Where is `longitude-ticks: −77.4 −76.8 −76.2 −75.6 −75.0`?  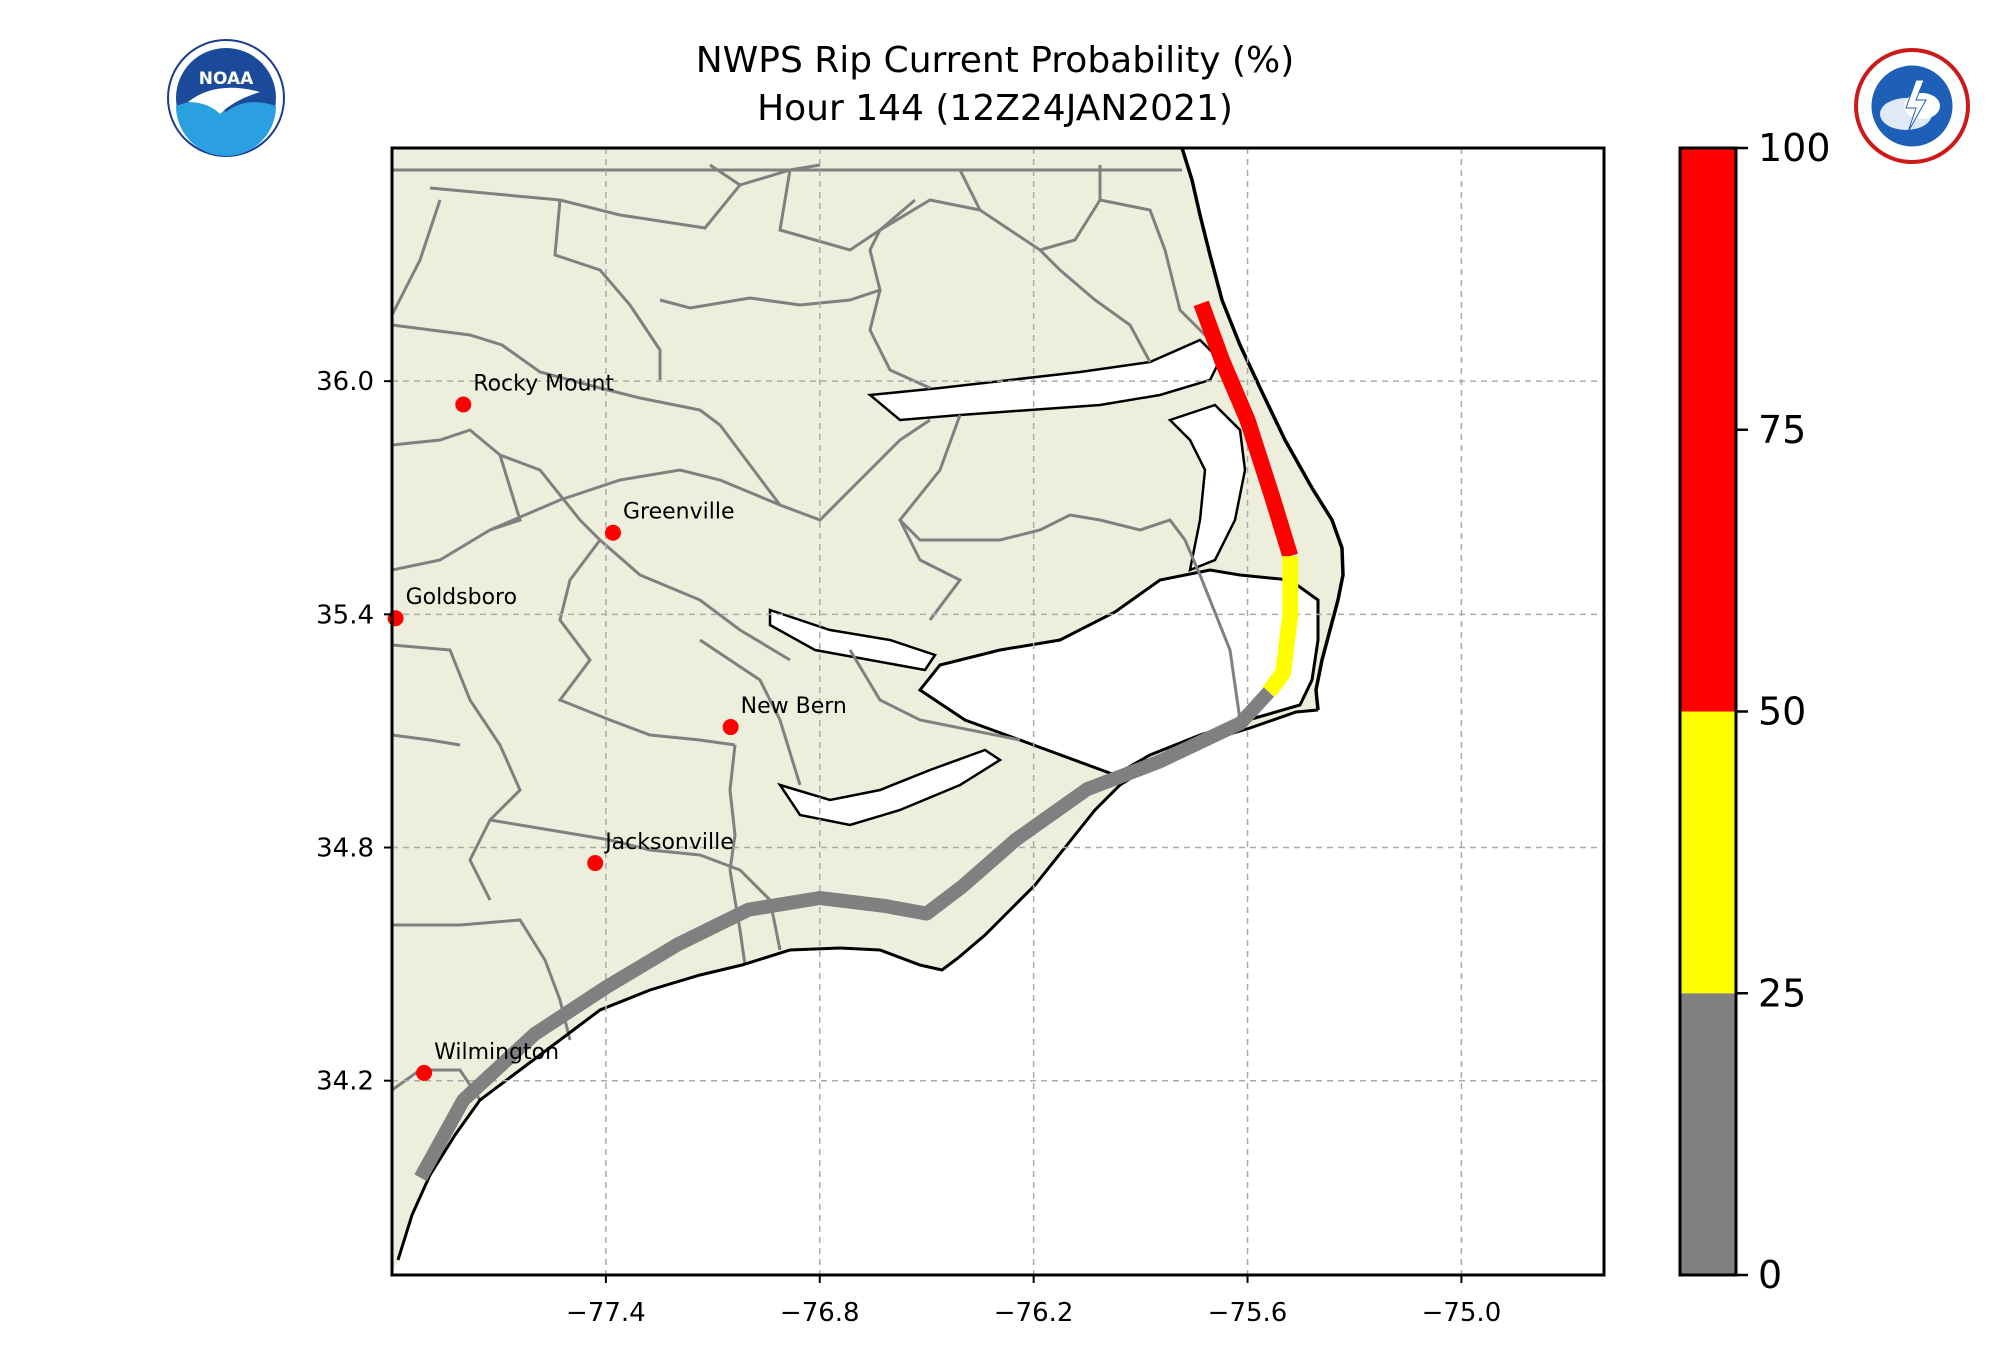 longitude-ticks: −77.4 −76.8 −76.2 −75.6 −75.0 is located at coordinates (1033, 1301).